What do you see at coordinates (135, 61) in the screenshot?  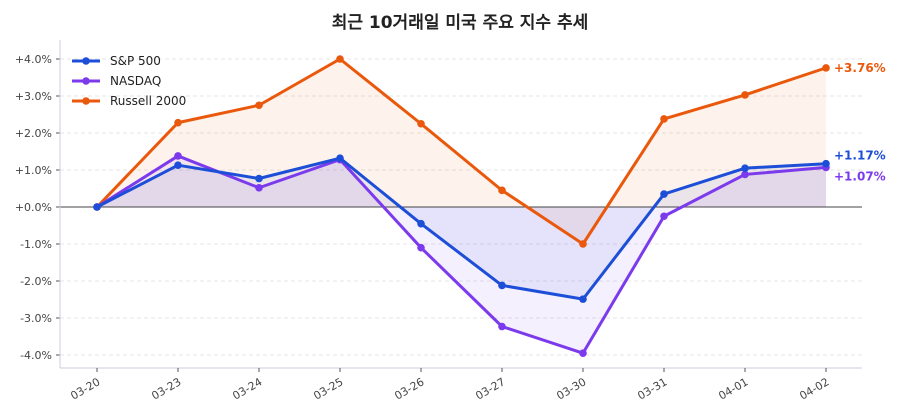 I see `legend-label: S&P 500` at bounding box center [135, 61].